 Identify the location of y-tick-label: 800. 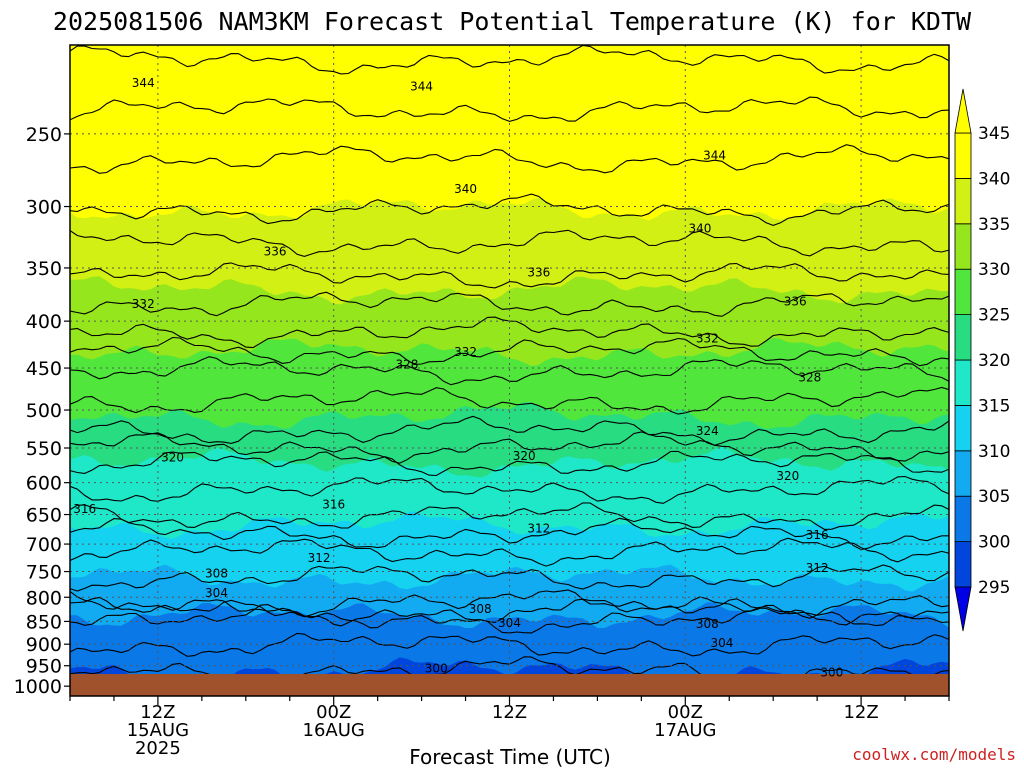
(44, 598).